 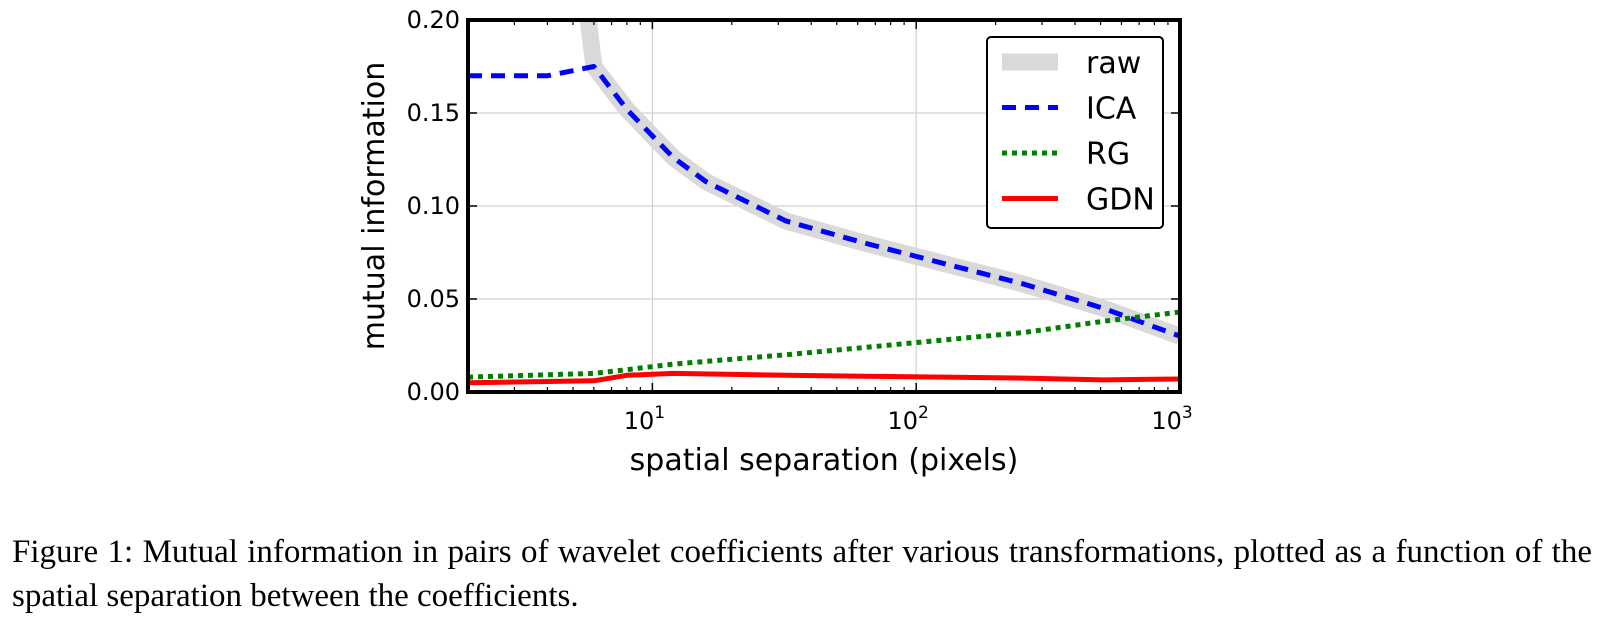 What do you see at coordinates (1171, 419) in the screenshot?
I see `x-tick-label: 10³` at bounding box center [1171, 419].